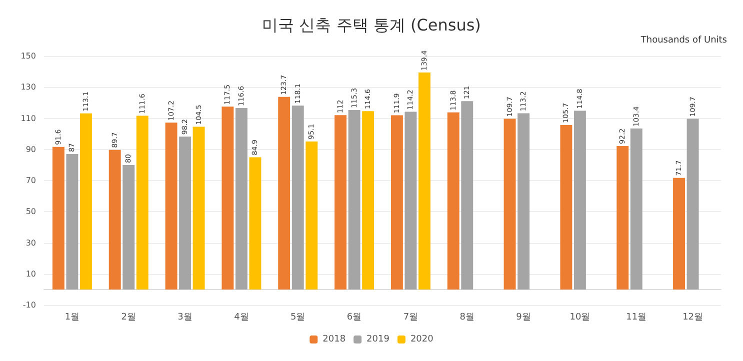 The image size is (743, 361). I want to click on legend-label: 2018, so click(334, 339).